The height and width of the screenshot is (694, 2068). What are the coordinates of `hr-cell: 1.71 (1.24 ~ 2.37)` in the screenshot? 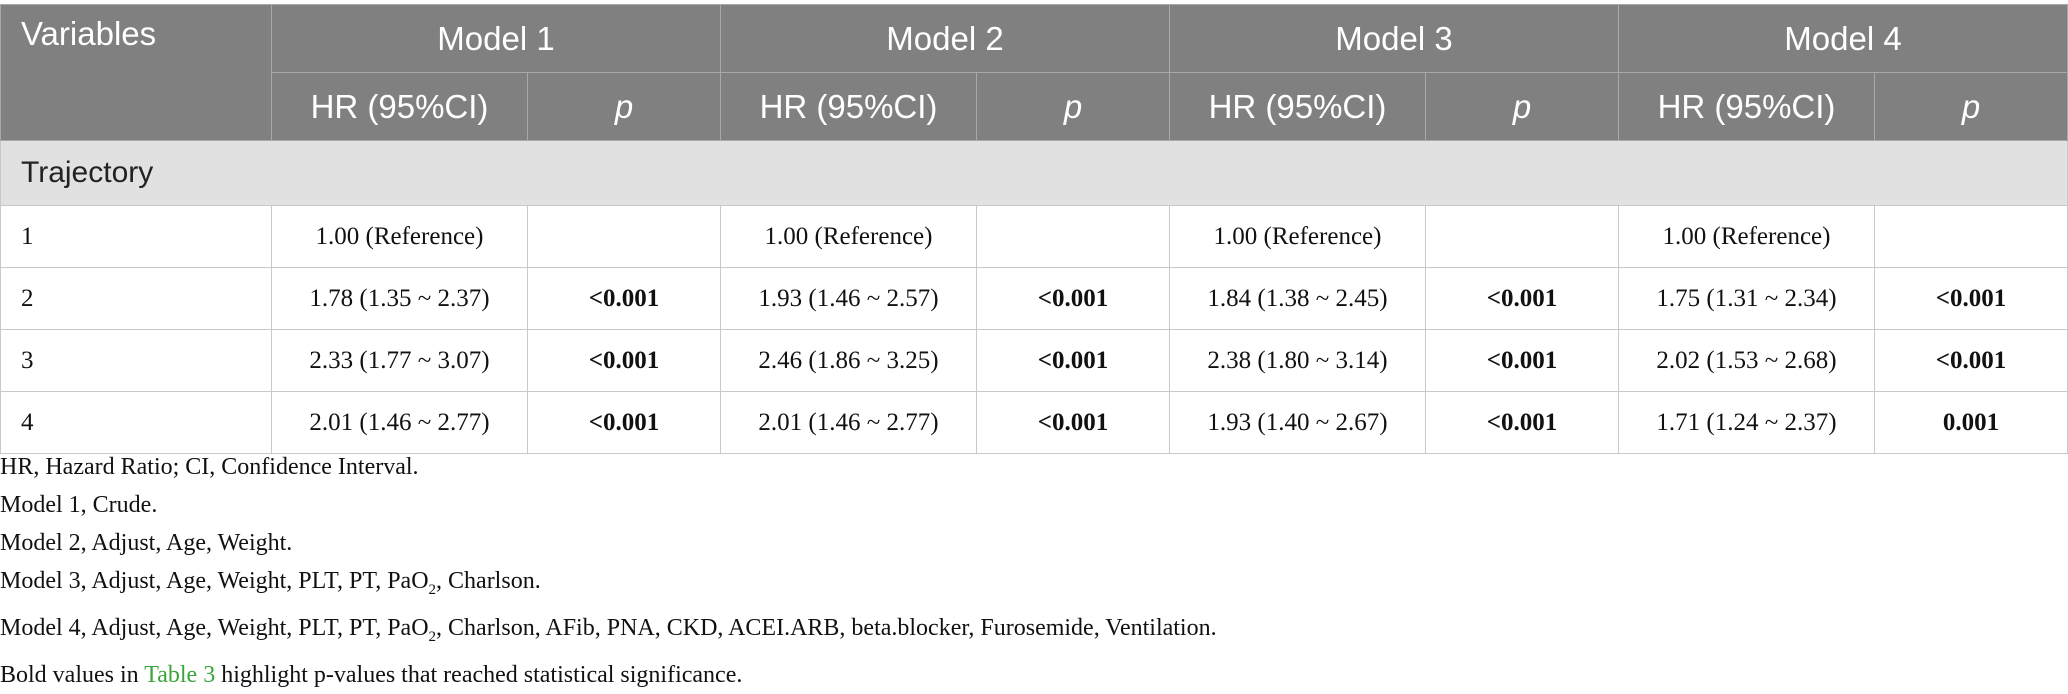 It's located at (1746, 422).